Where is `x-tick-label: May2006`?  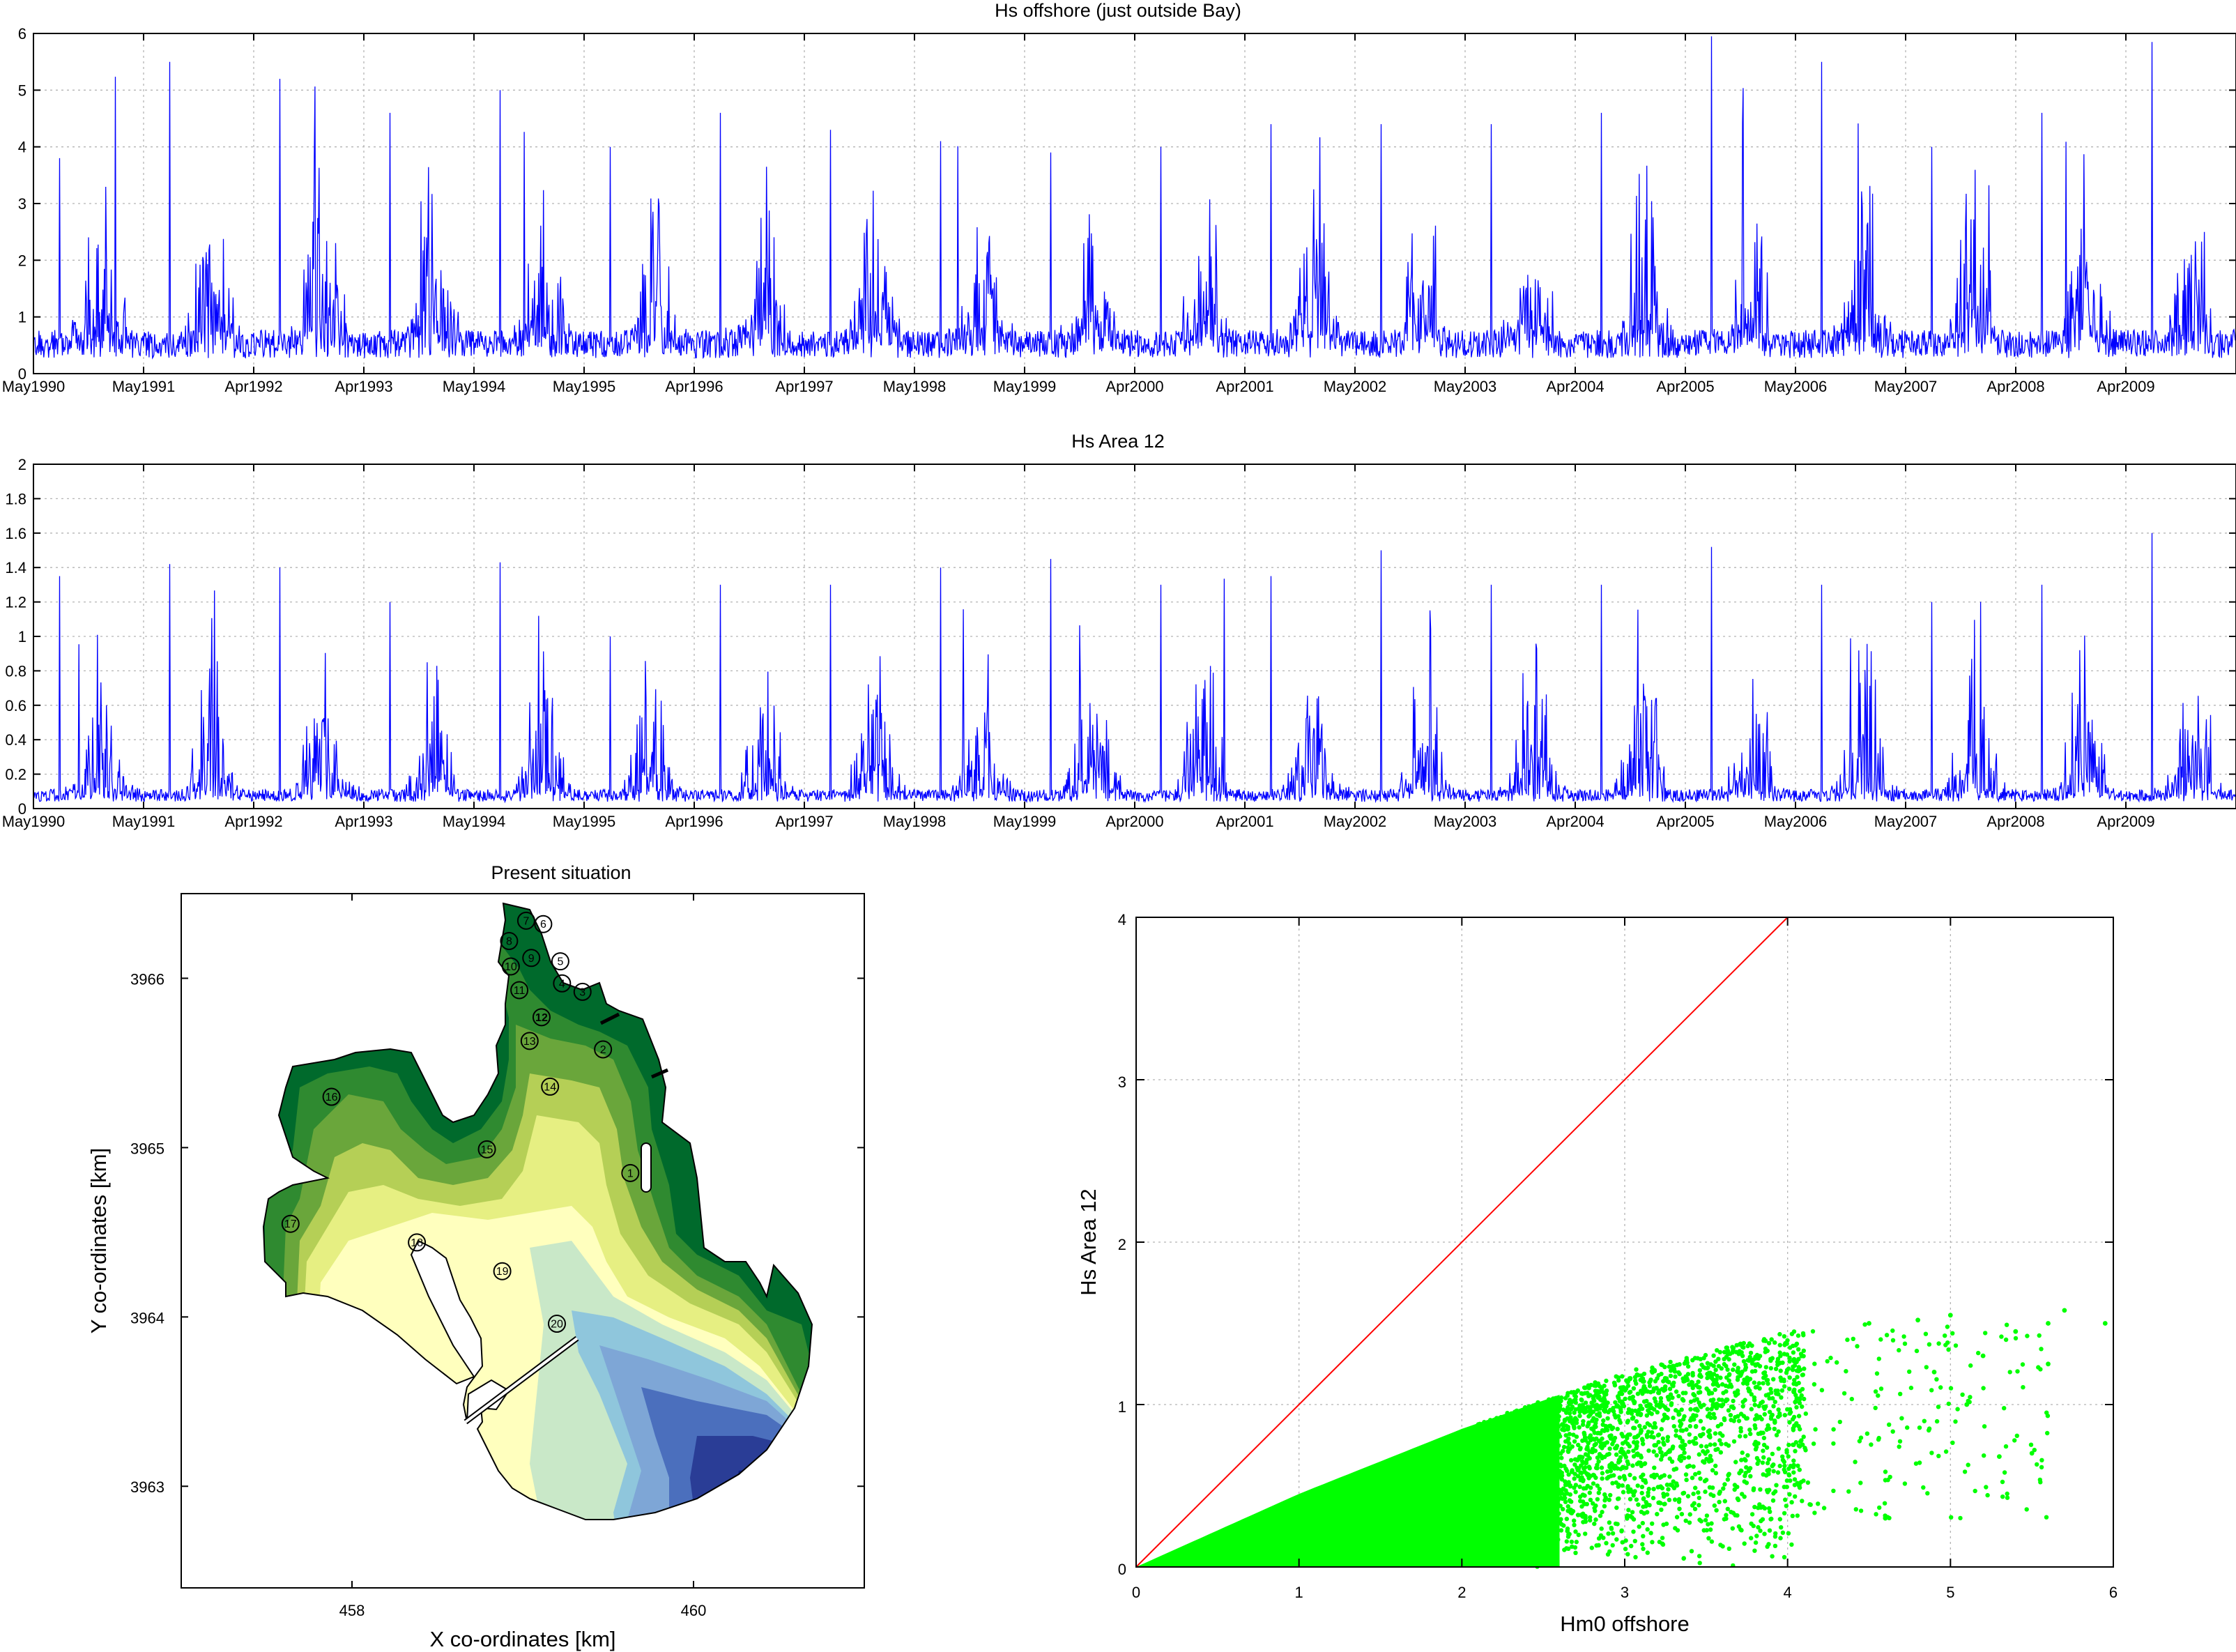 x-tick-label: May2006 is located at coordinates (1796, 386).